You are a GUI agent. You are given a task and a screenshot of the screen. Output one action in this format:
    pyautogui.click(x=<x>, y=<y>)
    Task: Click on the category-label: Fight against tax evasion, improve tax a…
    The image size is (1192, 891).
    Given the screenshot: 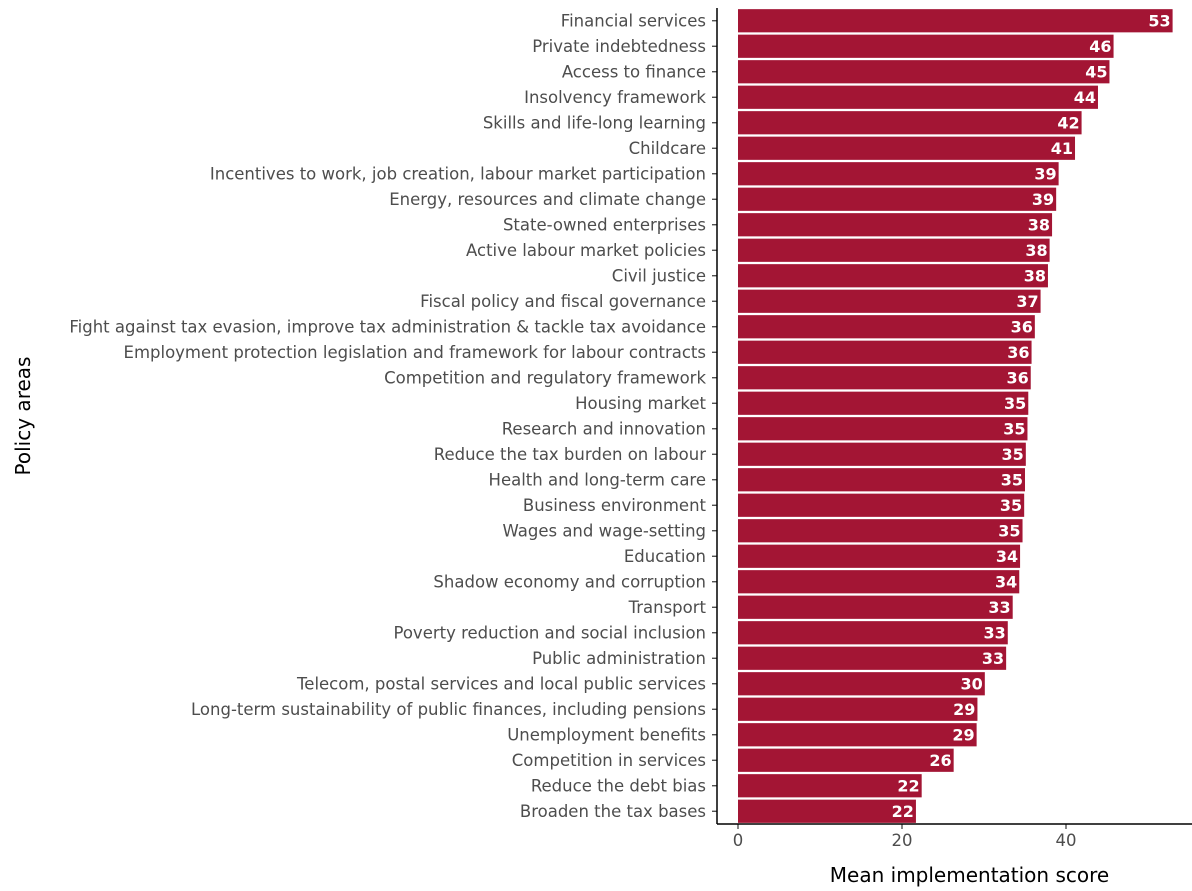 What is the action you would take?
    pyautogui.click(x=387, y=326)
    